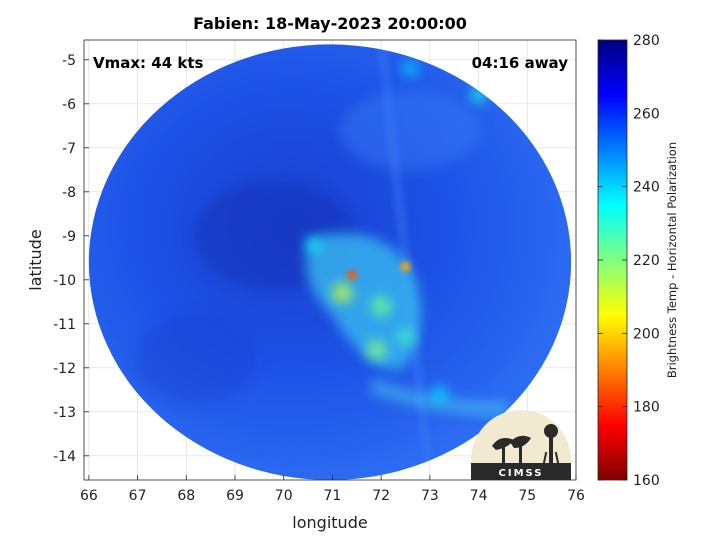 This screenshot has height=540, width=720. Describe the element at coordinates (64, 413) in the screenshot. I see `y-tick-label: -13` at that location.